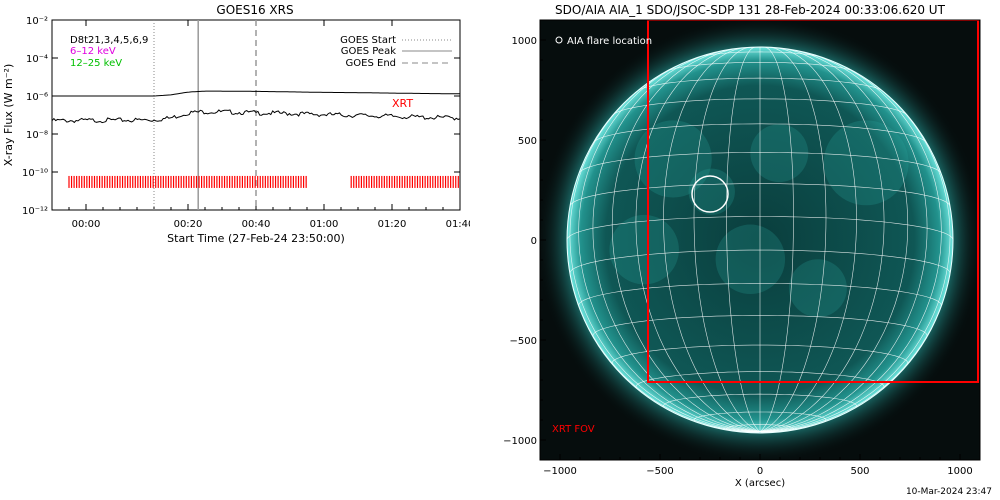 The image size is (1000, 500). I want to click on flare-legend-label: AIA flare location, so click(609, 41).